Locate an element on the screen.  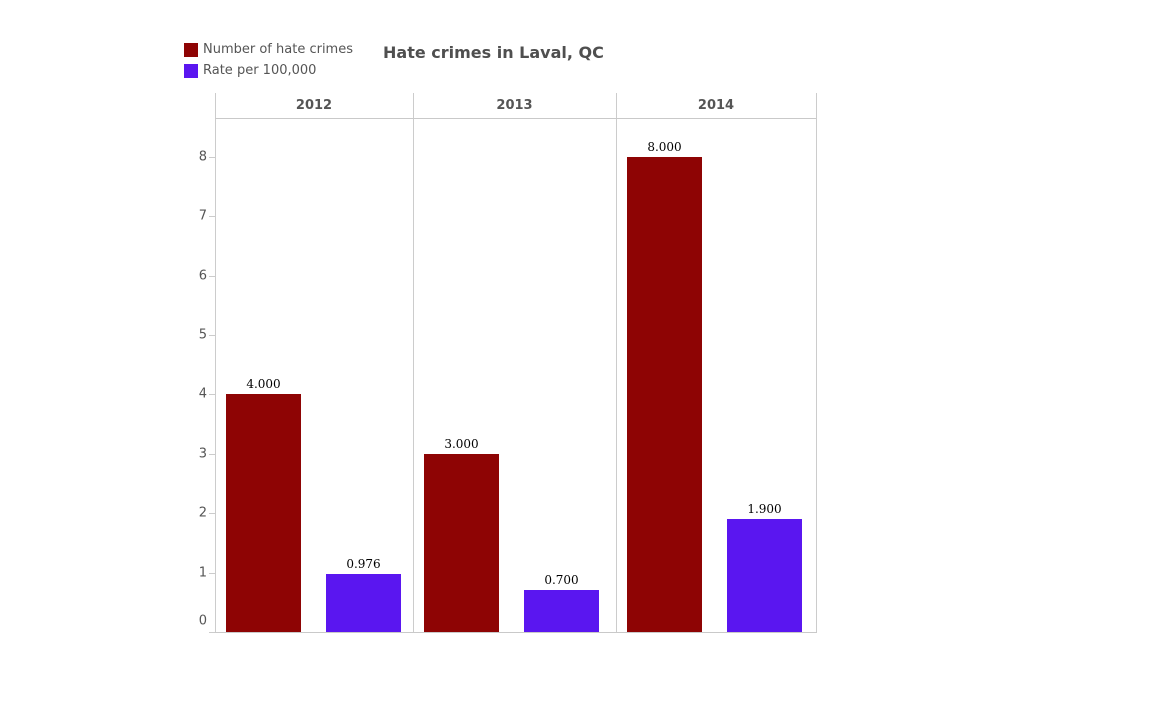
legend-label-hate-crimes: Number of hate crimes is located at coordinates (278, 49).